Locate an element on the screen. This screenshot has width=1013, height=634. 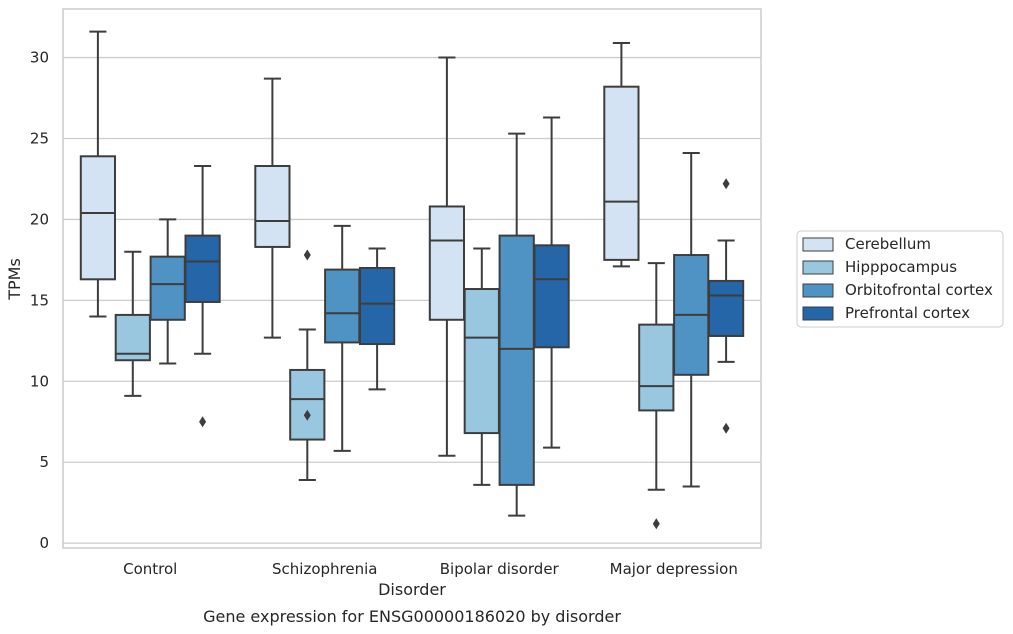
y-tick-label: 10 is located at coordinates (39, 381).